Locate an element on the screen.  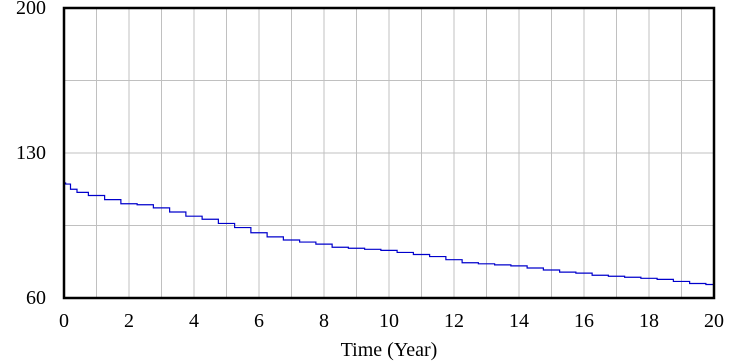
x-tick-label: 16 is located at coordinates (584, 321).